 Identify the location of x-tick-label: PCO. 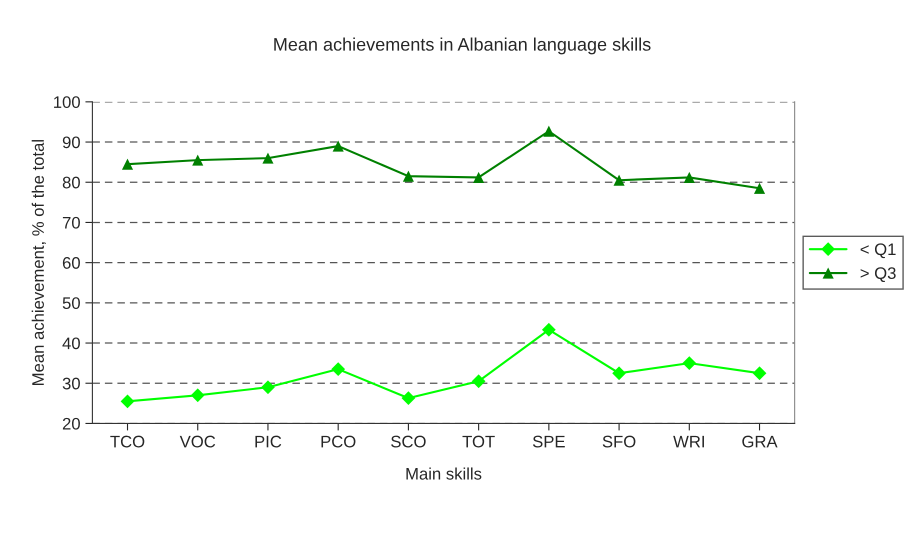
(338, 442).